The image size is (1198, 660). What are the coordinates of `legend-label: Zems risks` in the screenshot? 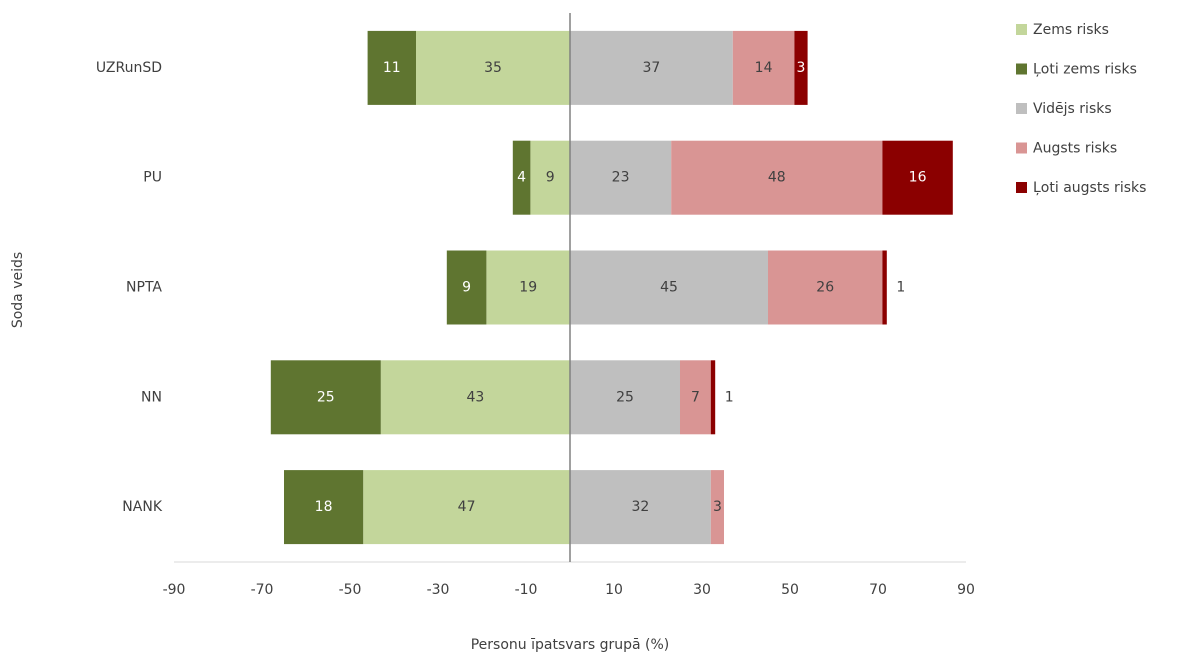 It's located at (1071, 30).